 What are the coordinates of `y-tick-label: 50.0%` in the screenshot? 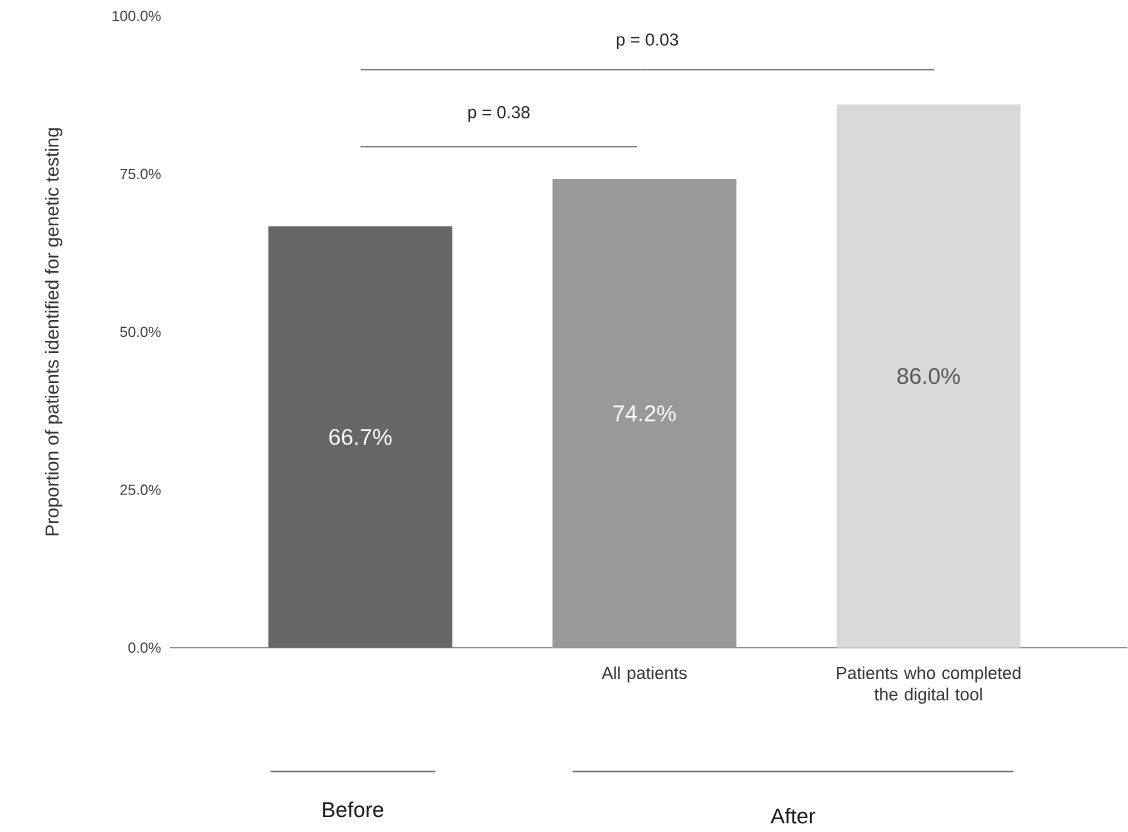 It's located at (140, 332).